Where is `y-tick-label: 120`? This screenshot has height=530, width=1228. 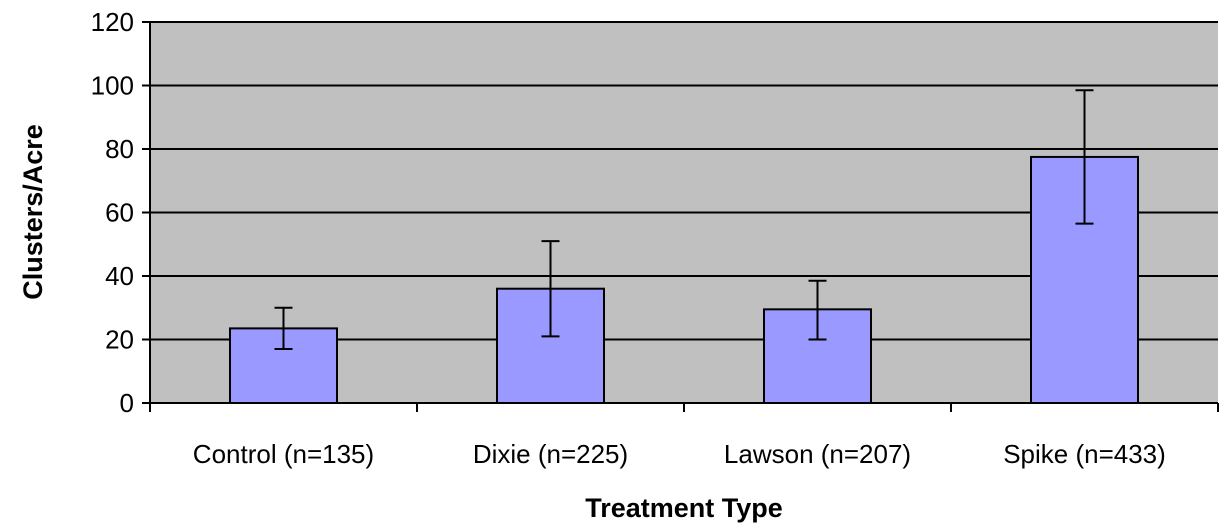
y-tick-label: 120 is located at coordinates (112, 22).